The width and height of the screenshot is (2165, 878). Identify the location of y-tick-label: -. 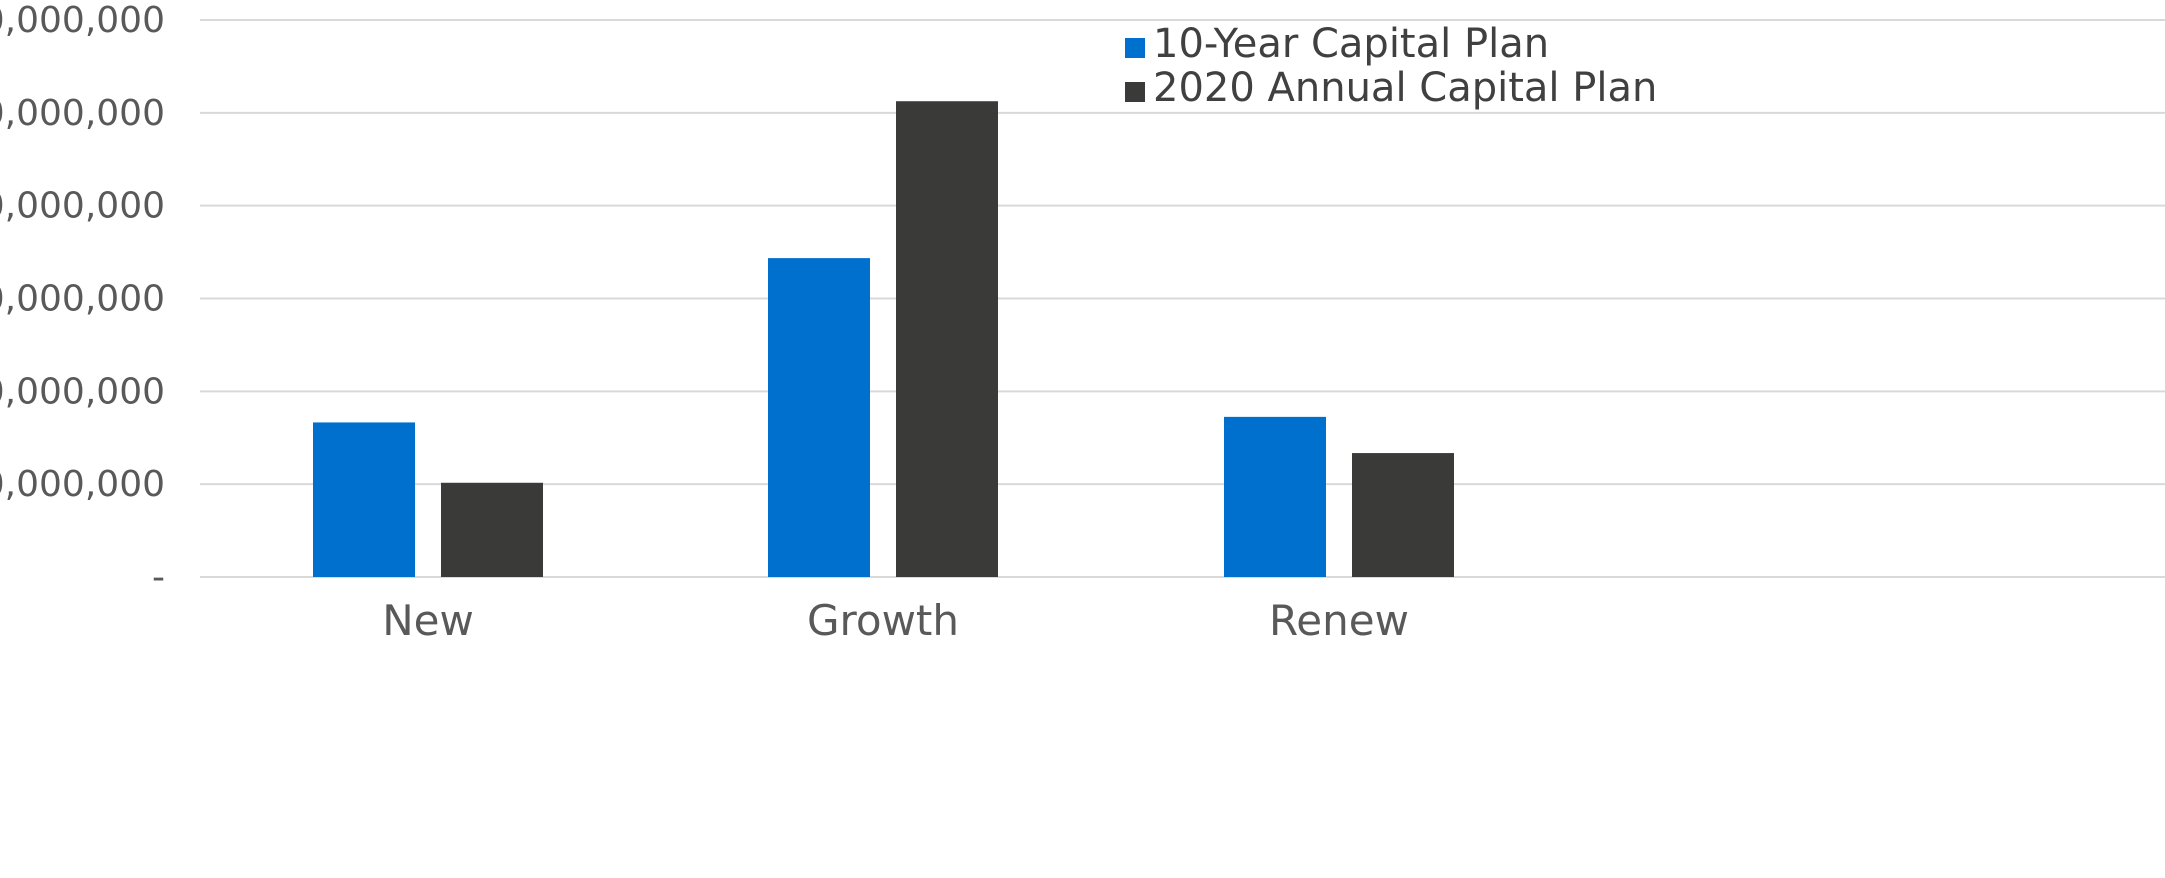
(158, 577).